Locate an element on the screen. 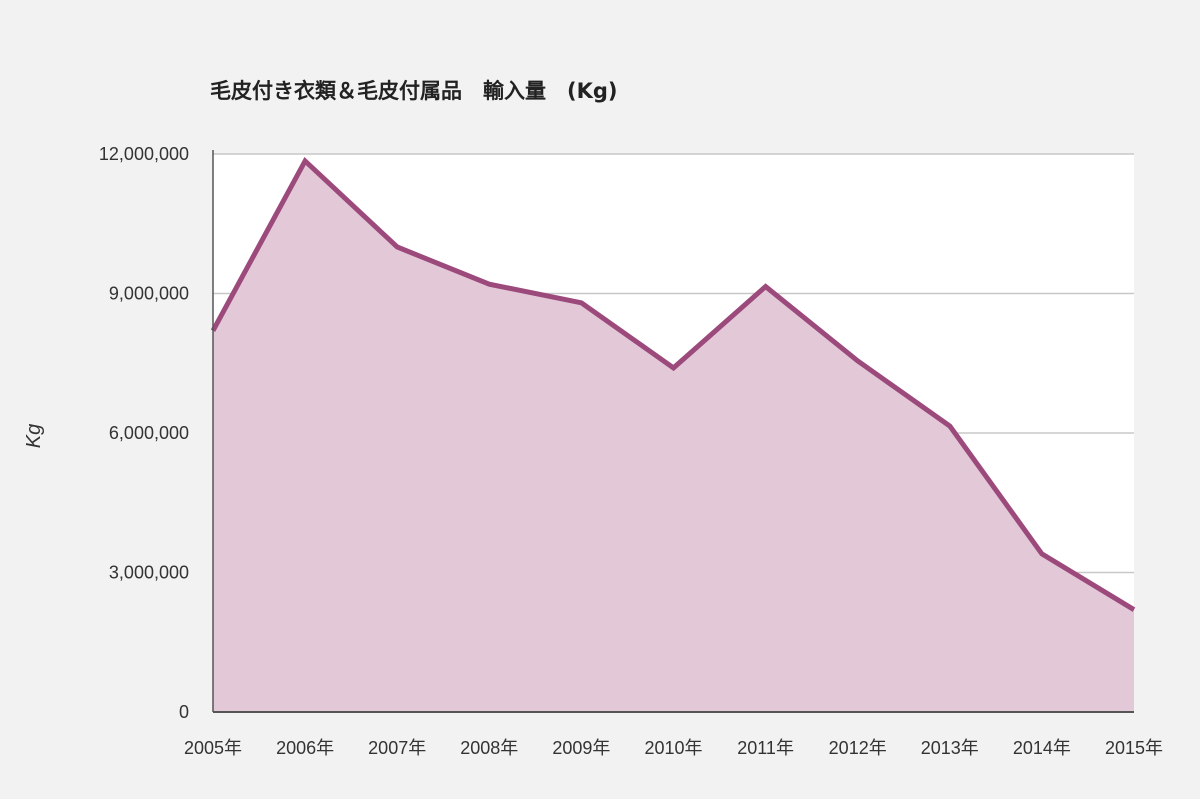  x-tick-label: 2015年 is located at coordinates (1134, 748).